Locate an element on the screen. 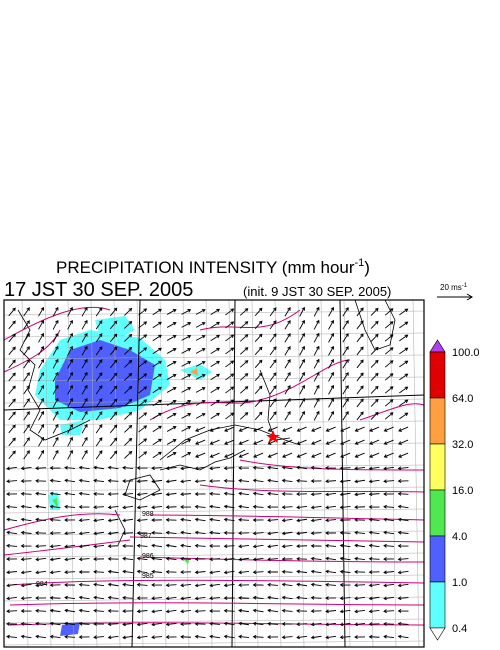 The image size is (500, 650). isobar is located at coordinates (250, 320).